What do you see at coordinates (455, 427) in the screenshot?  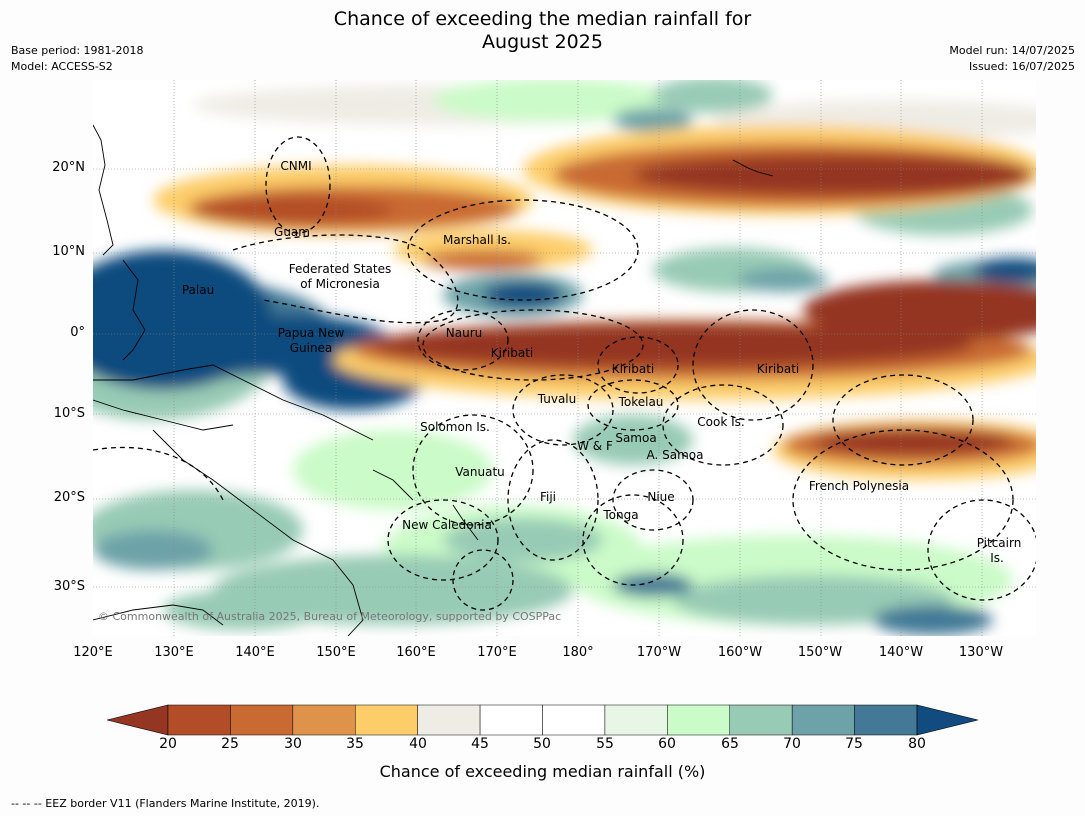 I see `place-label: Solomon Is.` at bounding box center [455, 427].